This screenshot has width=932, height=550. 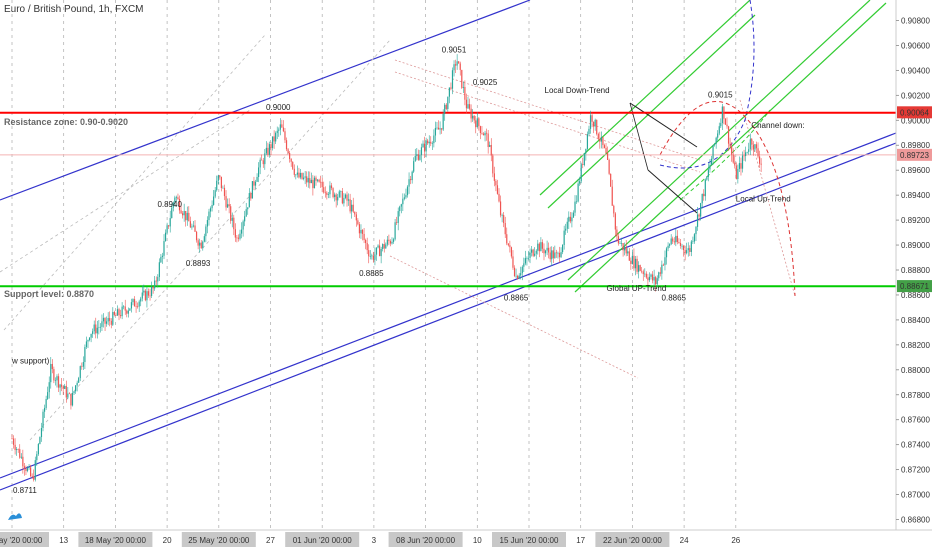 I want to click on x-tick-label: 24, so click(x=684, y=540).